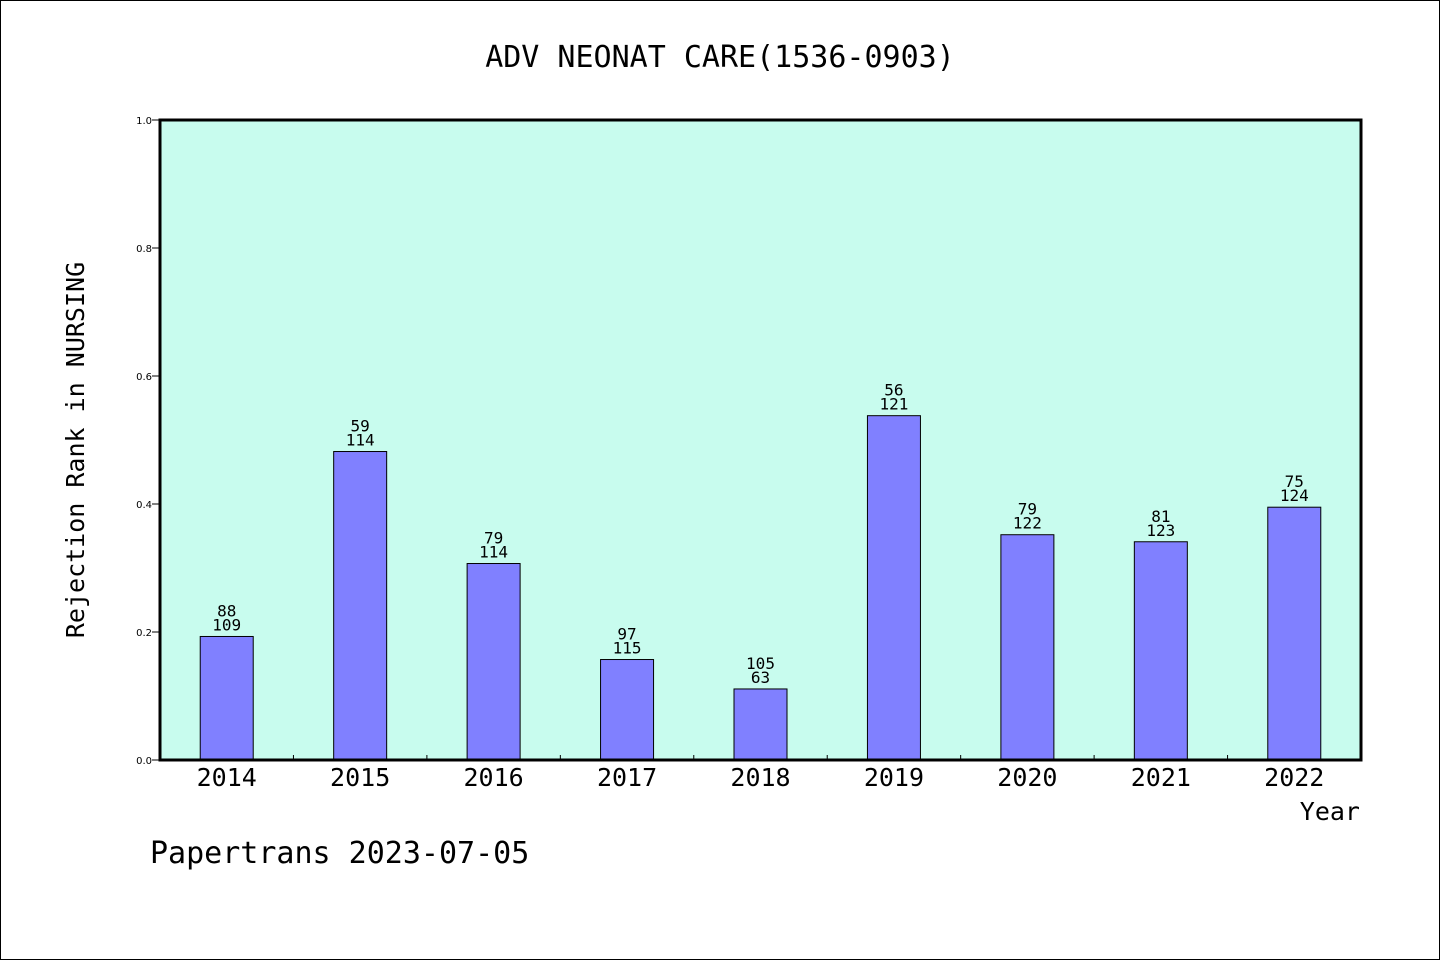 Image resolution: width=1440 pixels, height=960 pixels. Describe the element at coordinates (893, 390) in the screenshot. I see `data-label-top: 56` at that location.